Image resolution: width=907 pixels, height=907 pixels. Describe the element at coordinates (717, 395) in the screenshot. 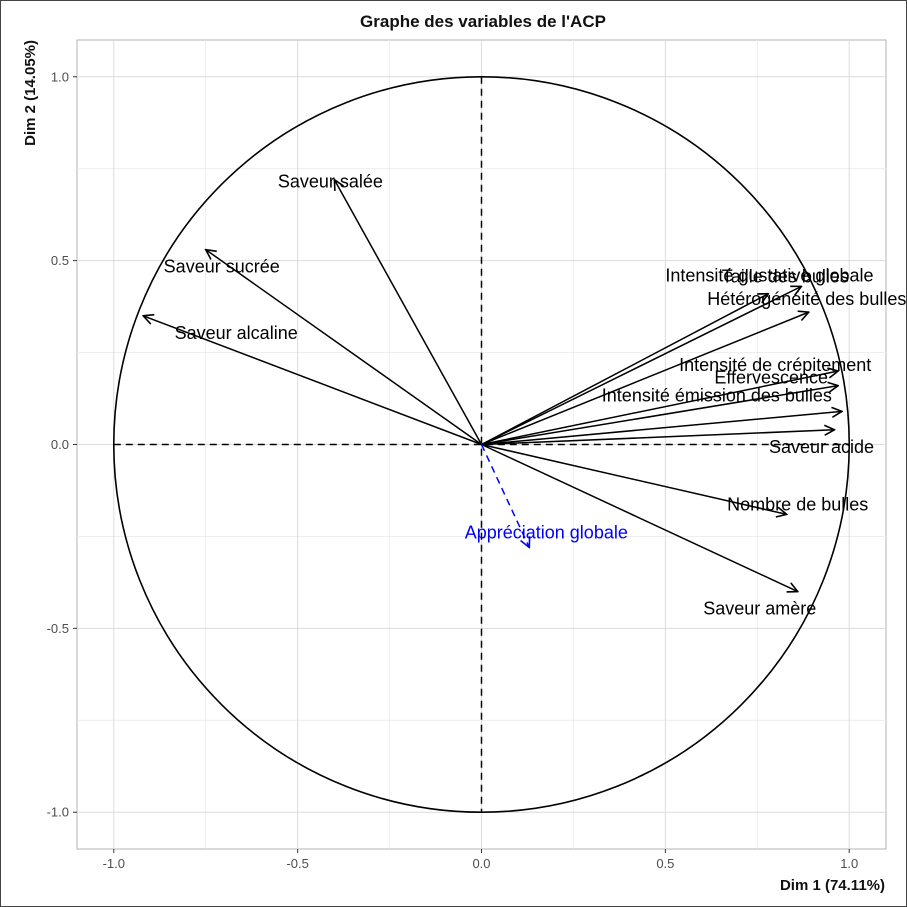

I see `variable-label-0-8: Intensité émission des bulles` at that location.